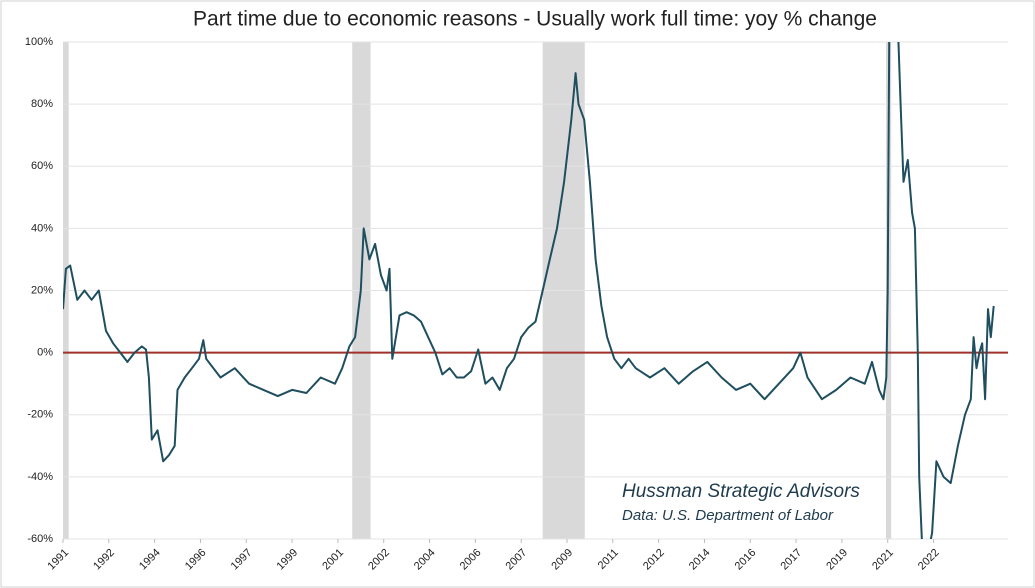 The height and width of the screenshot is (588, 1035). Describe the element at coordinates (45, 353) in the screenshot. I see `y-tick-label: 0%` at that location.